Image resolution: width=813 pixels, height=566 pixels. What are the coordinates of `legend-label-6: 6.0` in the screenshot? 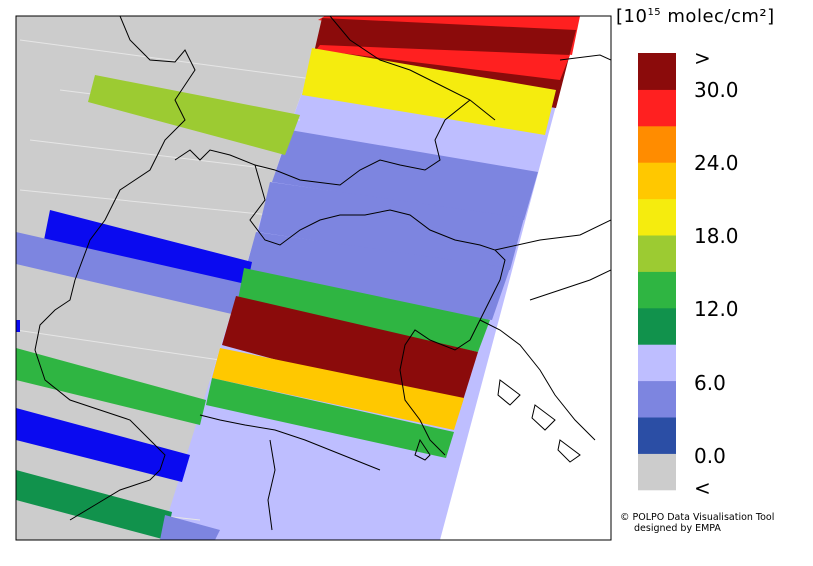 It's located at (710, 383).